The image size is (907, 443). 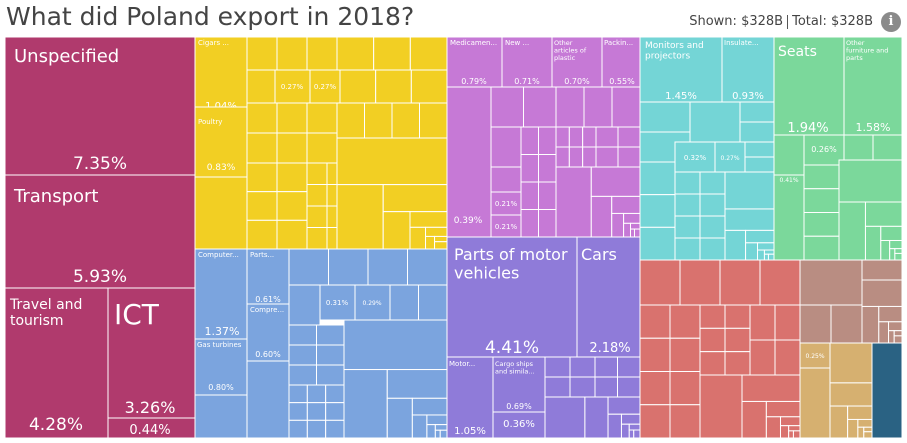 I want to click on treemap-cell-mach-c, so click(x=730, y=157).